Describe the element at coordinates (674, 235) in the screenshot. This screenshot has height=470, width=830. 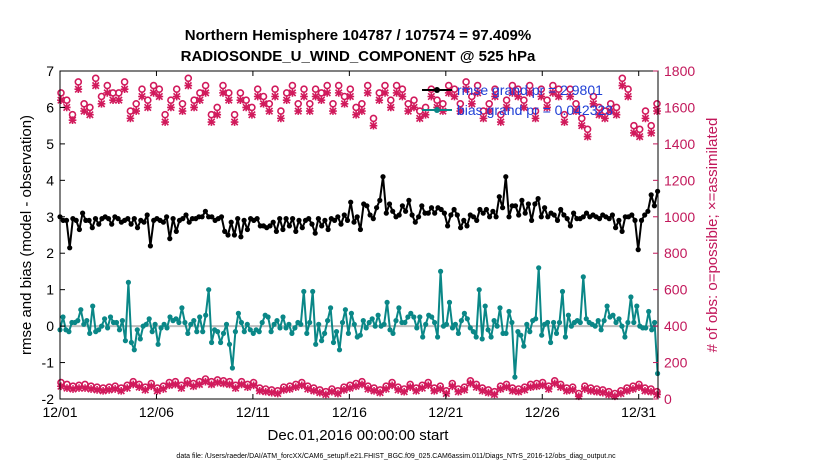
I see `y-axis-right-ticks: 0 200 400 600 800 1000 1200 1400 1600 1800` at that location.